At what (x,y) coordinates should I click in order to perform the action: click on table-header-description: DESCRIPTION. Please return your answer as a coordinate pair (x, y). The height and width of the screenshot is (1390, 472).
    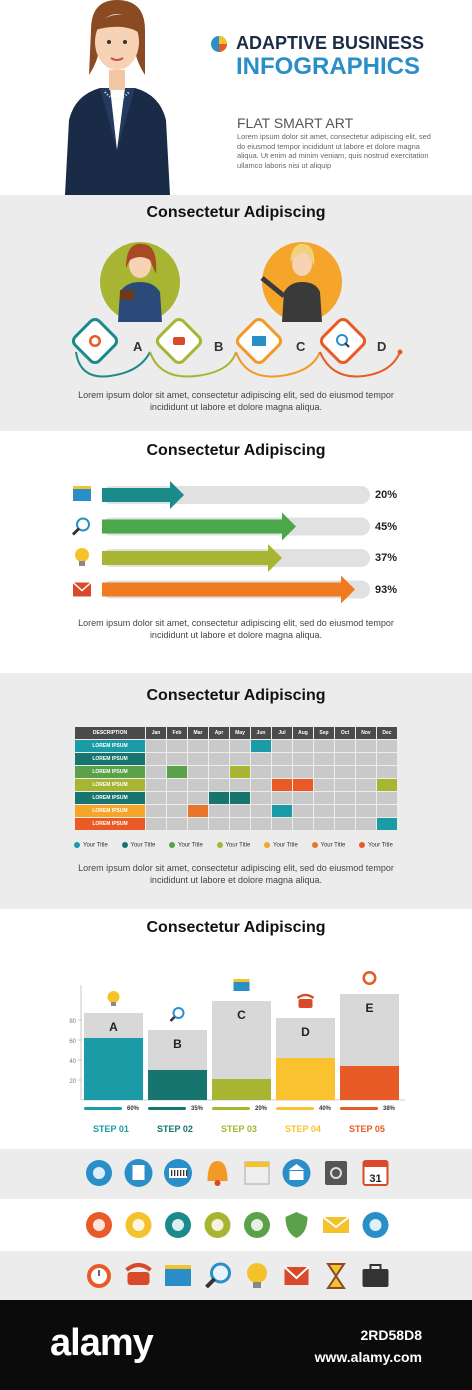
    Looking at the image, I should click on (110, 733).